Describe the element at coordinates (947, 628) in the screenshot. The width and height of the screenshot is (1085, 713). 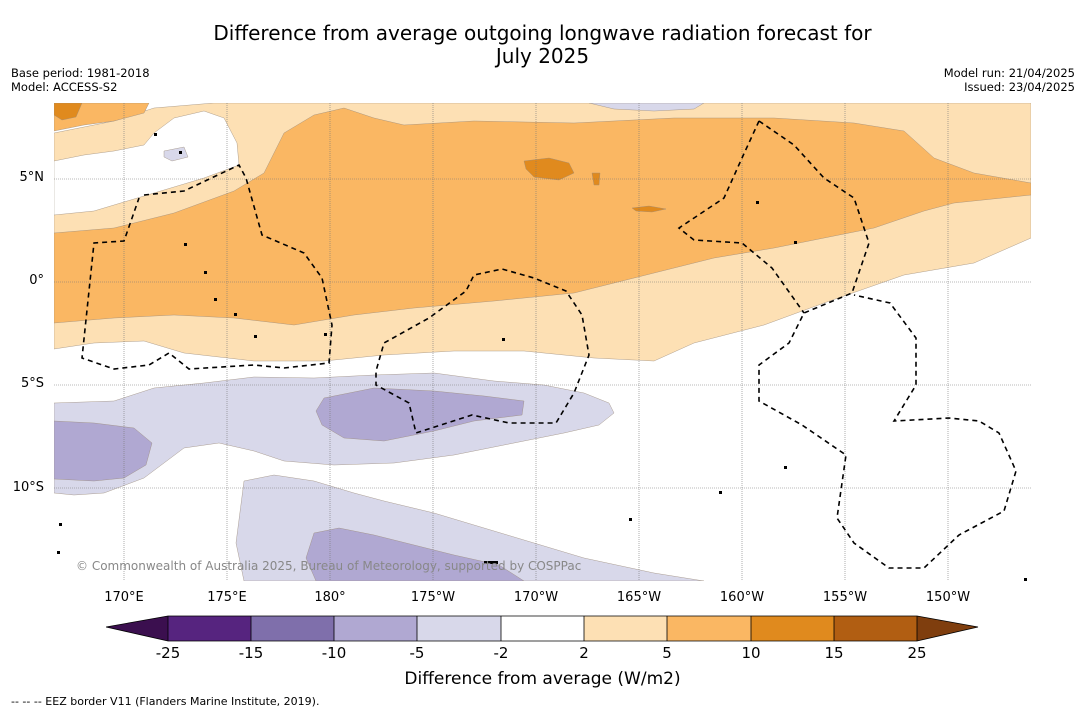
I see `colorbar-extend-high` at that location.